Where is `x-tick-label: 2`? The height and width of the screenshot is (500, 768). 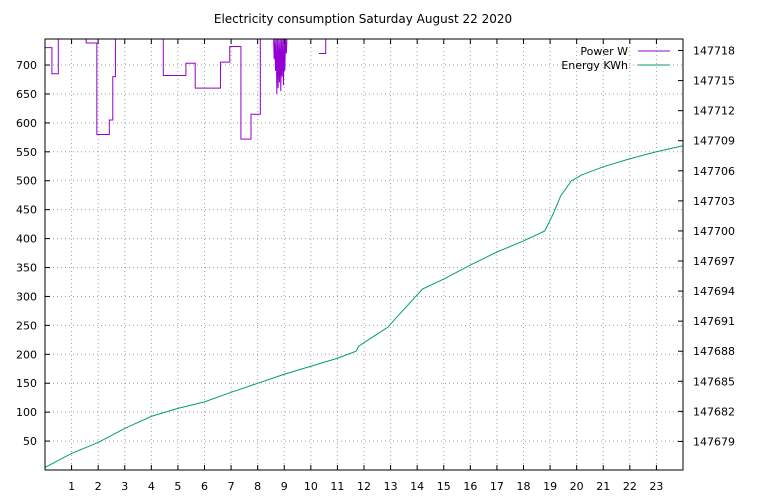
x-tick-label: 2 is located at coordinates (98, 486).